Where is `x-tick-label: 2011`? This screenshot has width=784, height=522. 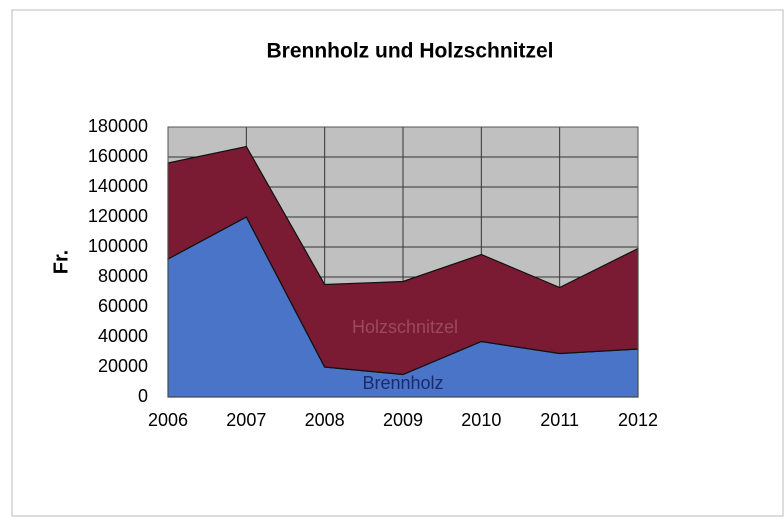
x-tick-label: 2011 is located at coordinates (559, 420).